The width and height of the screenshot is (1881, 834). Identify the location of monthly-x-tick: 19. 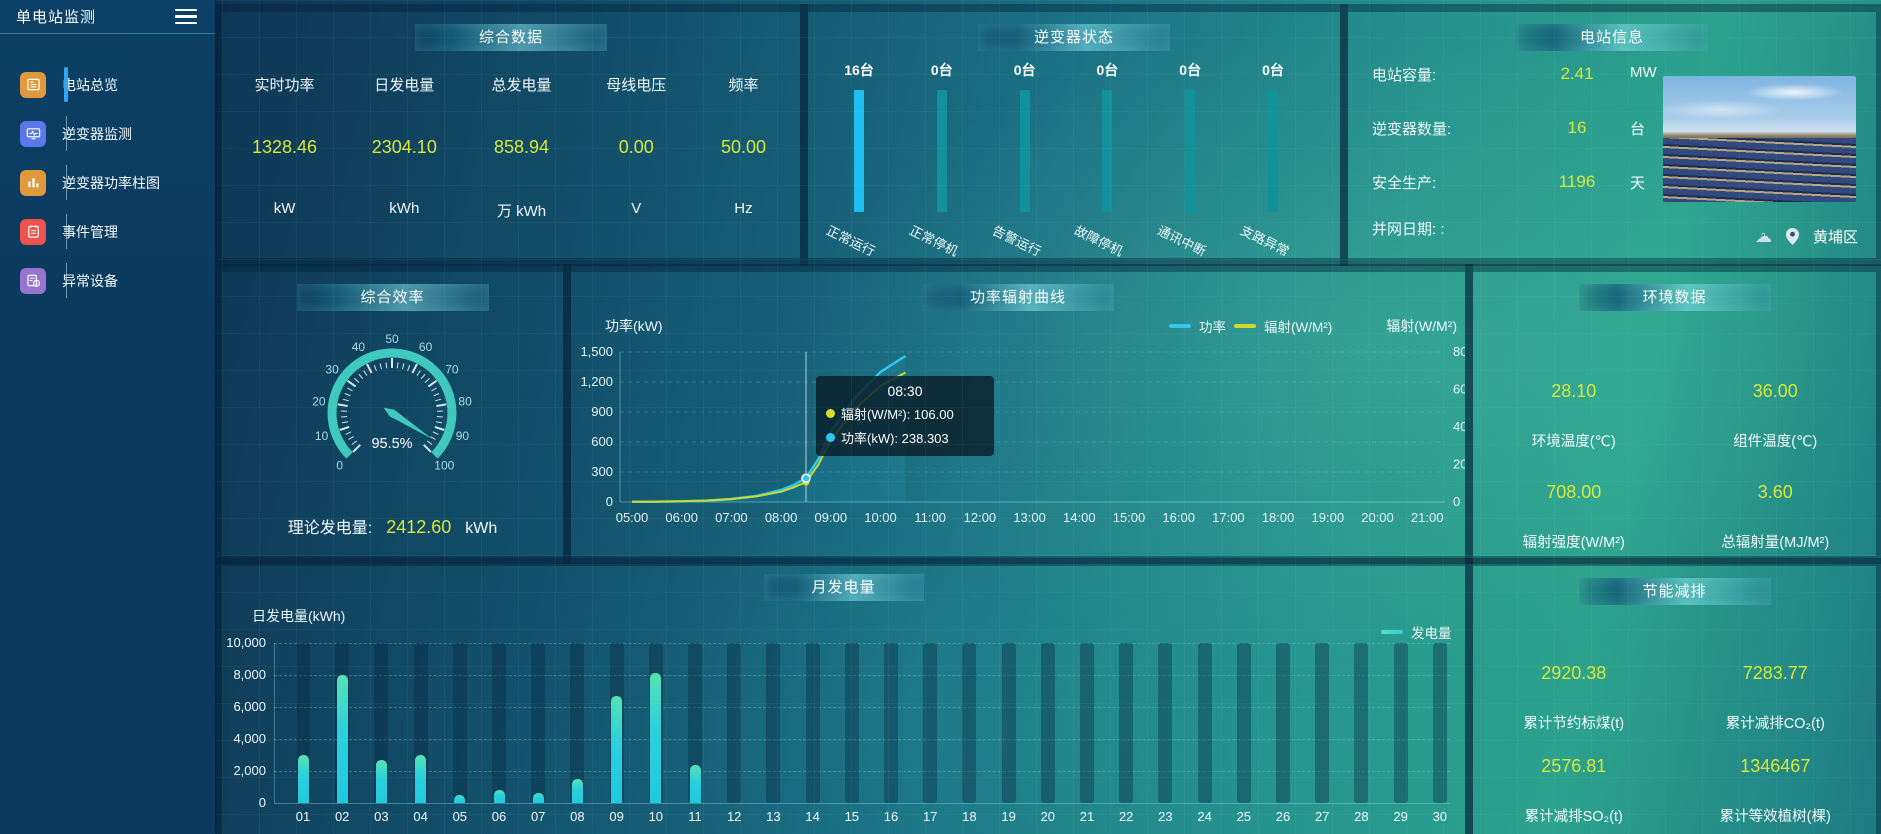
(1008, 816).